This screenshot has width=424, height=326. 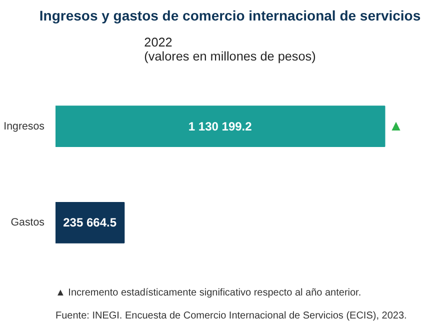 What do you see at coordinates (27, 222) in the screenshot?
I see `y-tick-label: Gastos` at bounding box center [27, 222].